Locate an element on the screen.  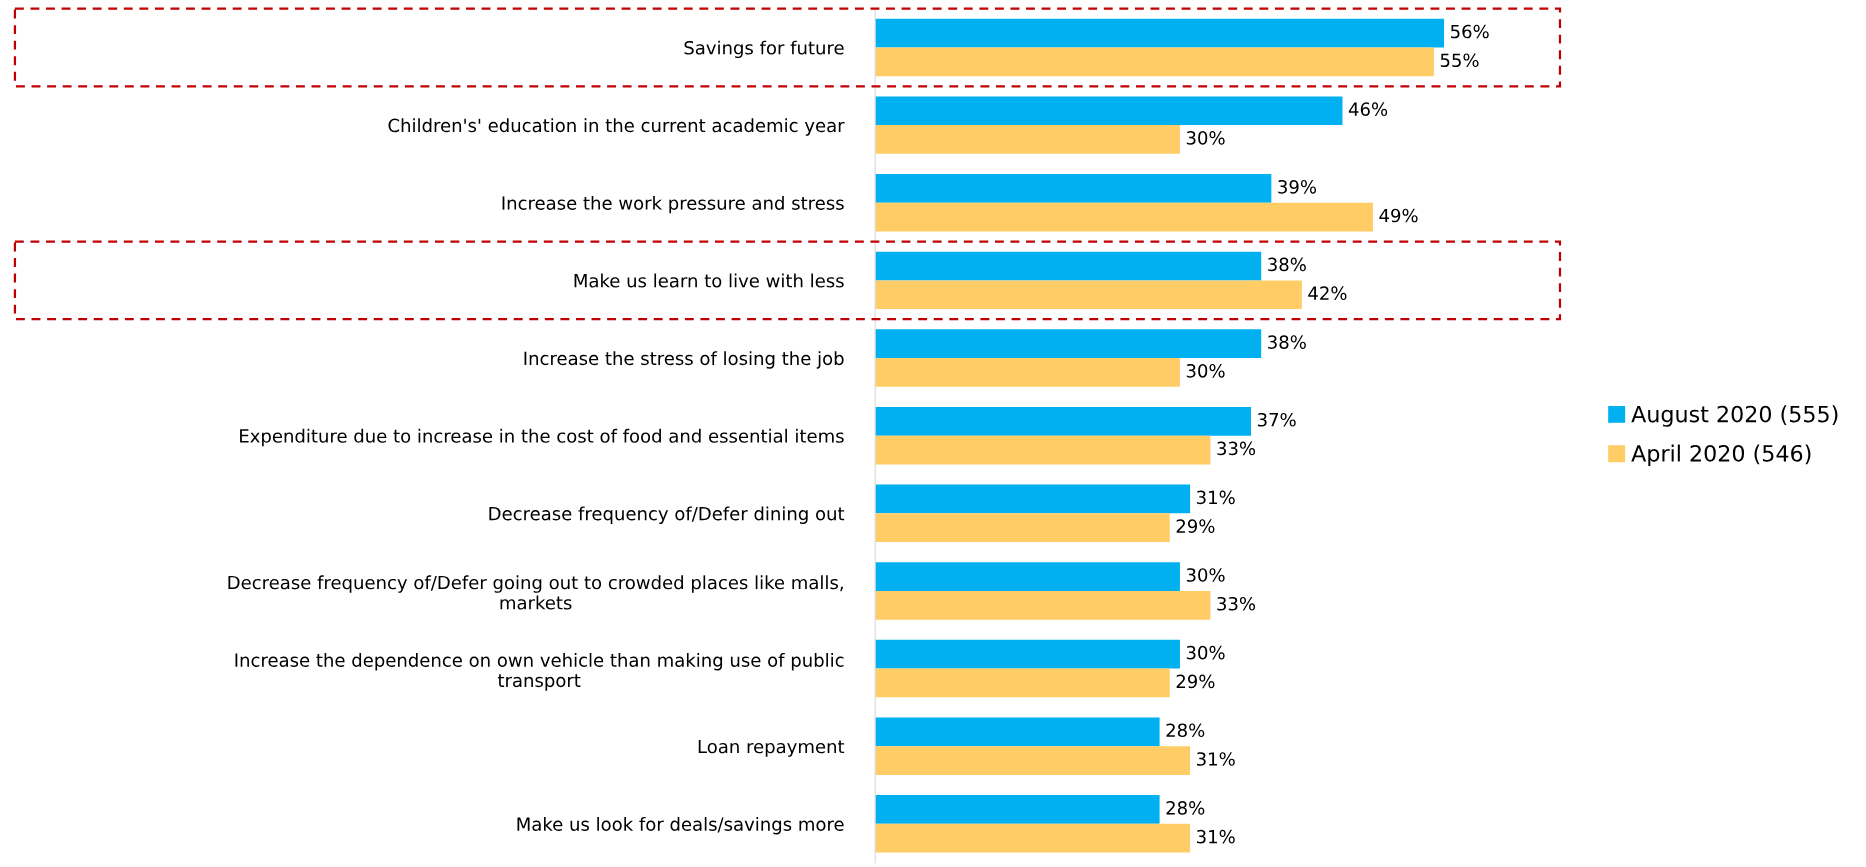
data-label: 46% is located at coordinates (1368, 109).